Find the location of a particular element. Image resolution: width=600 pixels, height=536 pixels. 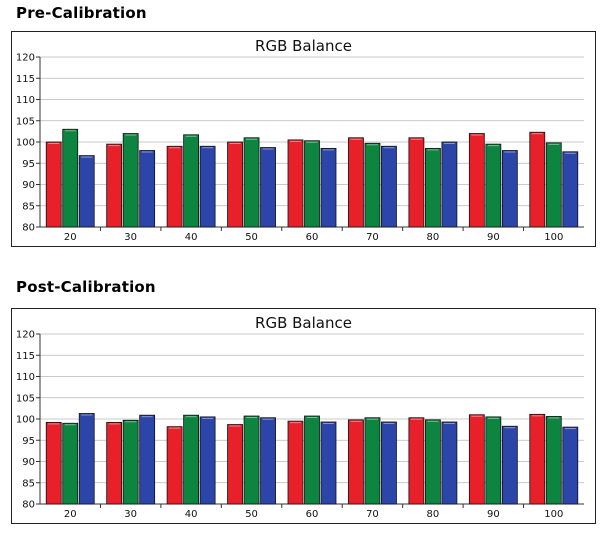

post-calibration-heading: Post-Calibration is located at coordinates (86, 287).